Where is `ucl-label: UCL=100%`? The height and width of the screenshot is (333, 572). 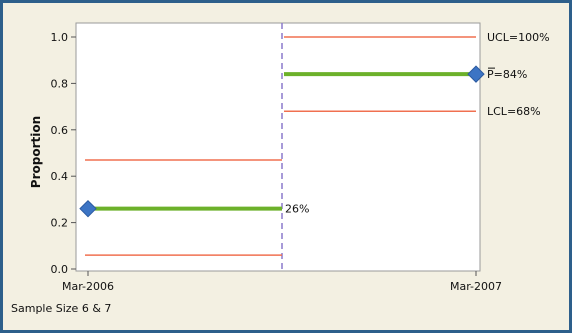 ucl-label: UCL=100% is located at coordinates (518, 37).